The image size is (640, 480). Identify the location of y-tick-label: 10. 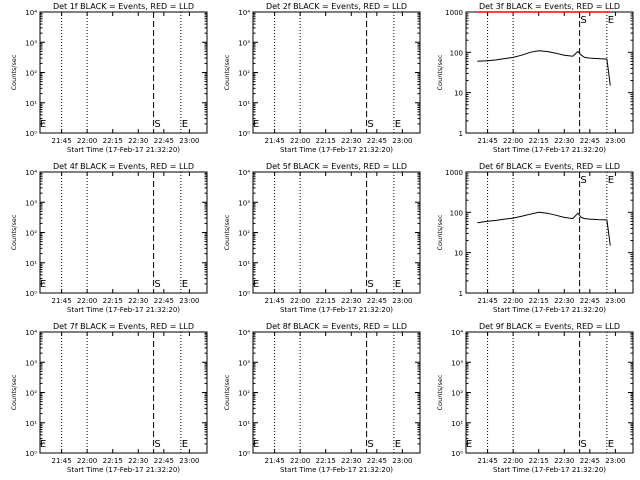
(458, 254).